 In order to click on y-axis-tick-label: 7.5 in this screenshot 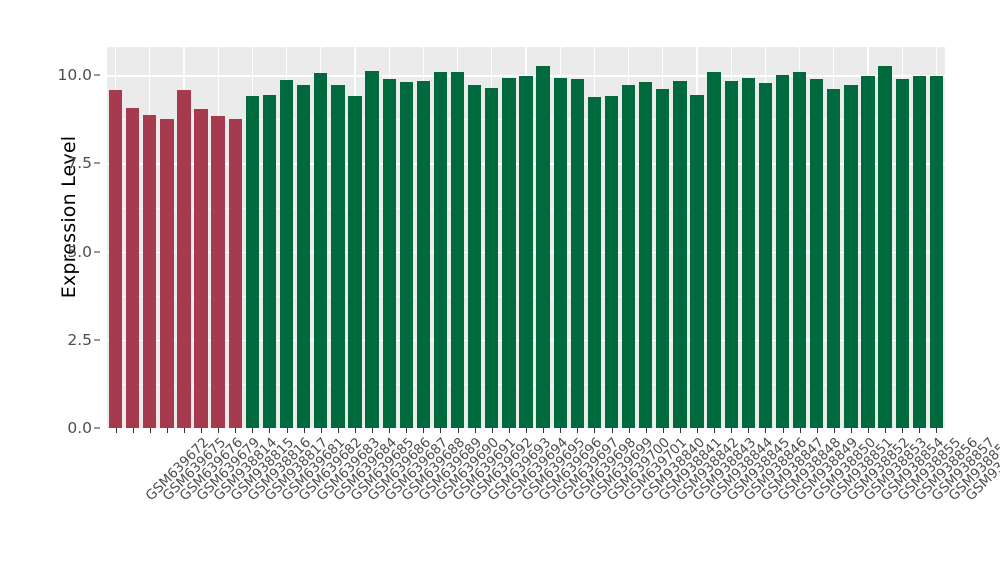, I will do `click(79, 163)`.